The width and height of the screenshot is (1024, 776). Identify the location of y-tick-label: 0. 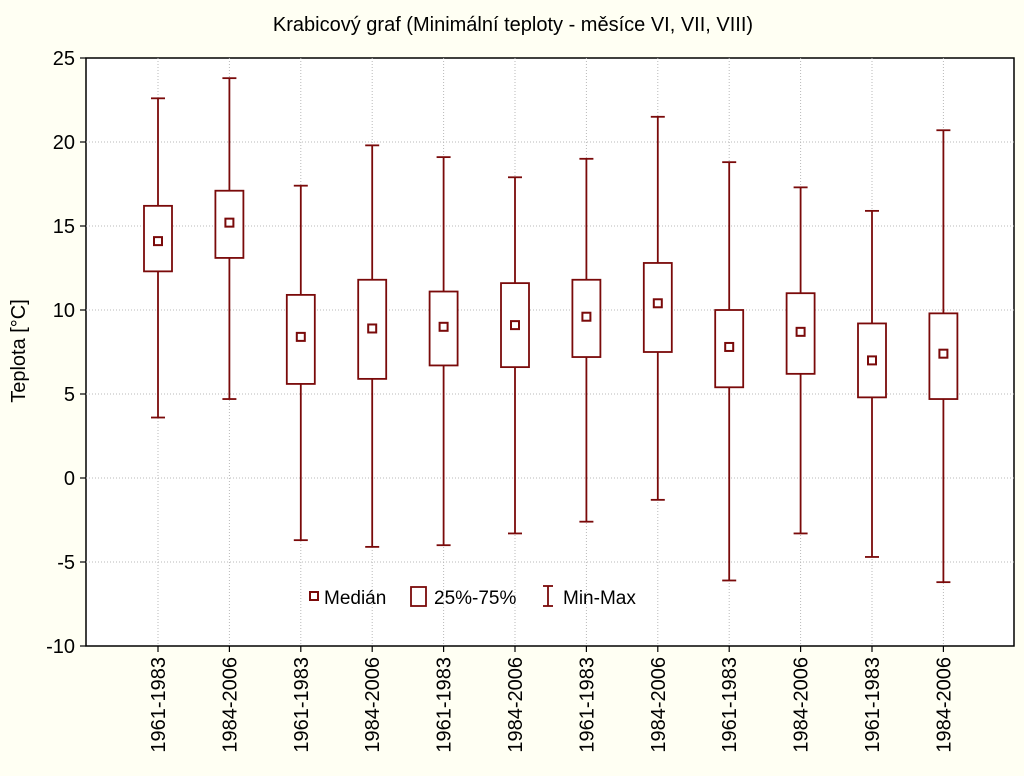
(69, 479).